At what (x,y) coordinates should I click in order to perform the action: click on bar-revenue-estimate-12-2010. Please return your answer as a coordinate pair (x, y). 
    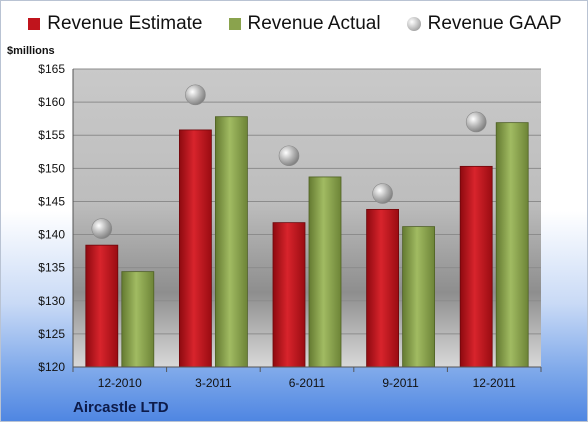
    Looking at the image, I should click on (102, 306).